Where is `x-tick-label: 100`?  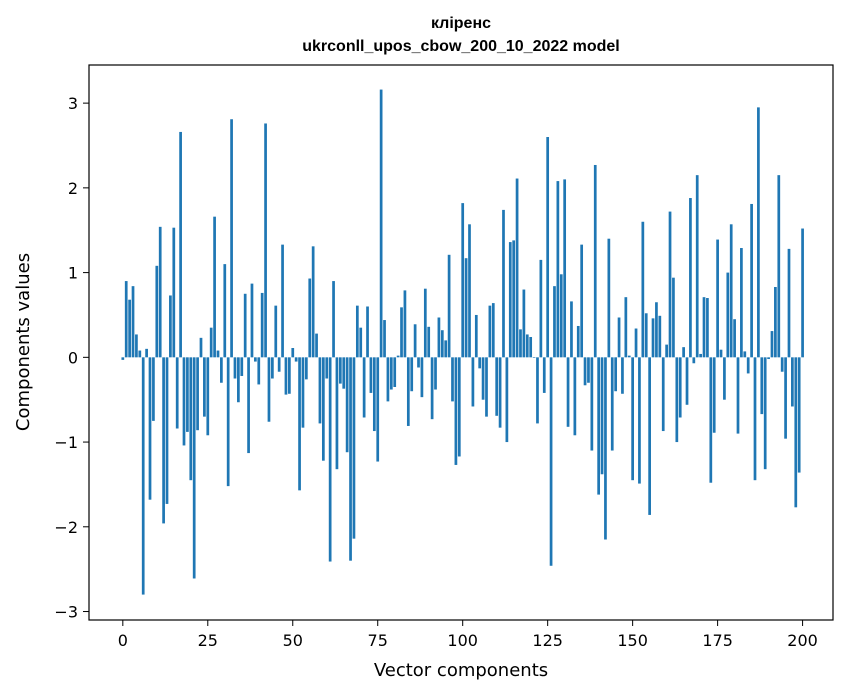
x-tick-label: 100 is located at coordinates (462, 640).